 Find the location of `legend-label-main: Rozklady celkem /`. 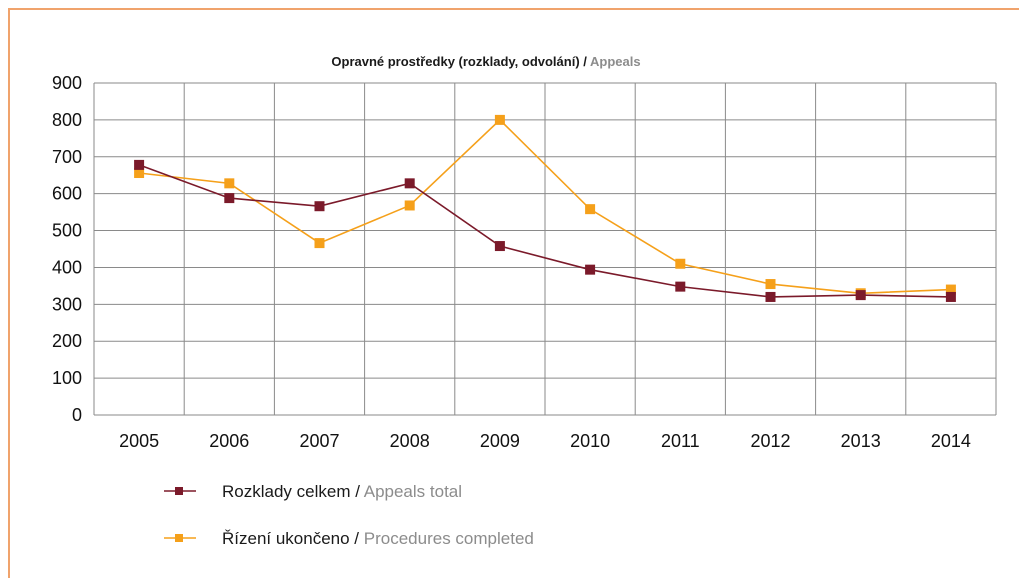

legend-label-main: Rozklady celkem / is located at coordinates (293, 491).